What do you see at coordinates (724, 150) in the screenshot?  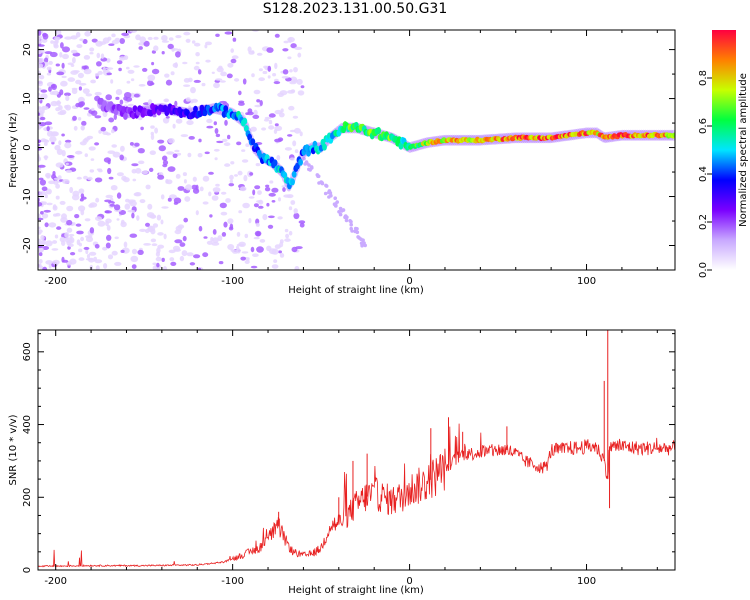 I see `colorbar-gradient` at bounding box center [724, 150].